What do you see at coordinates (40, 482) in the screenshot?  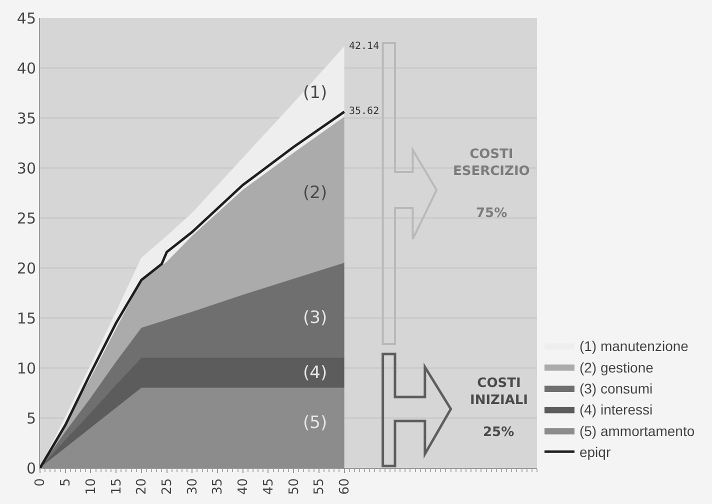 I see `x-tick-label: 0` at bounding box center [40, 482].